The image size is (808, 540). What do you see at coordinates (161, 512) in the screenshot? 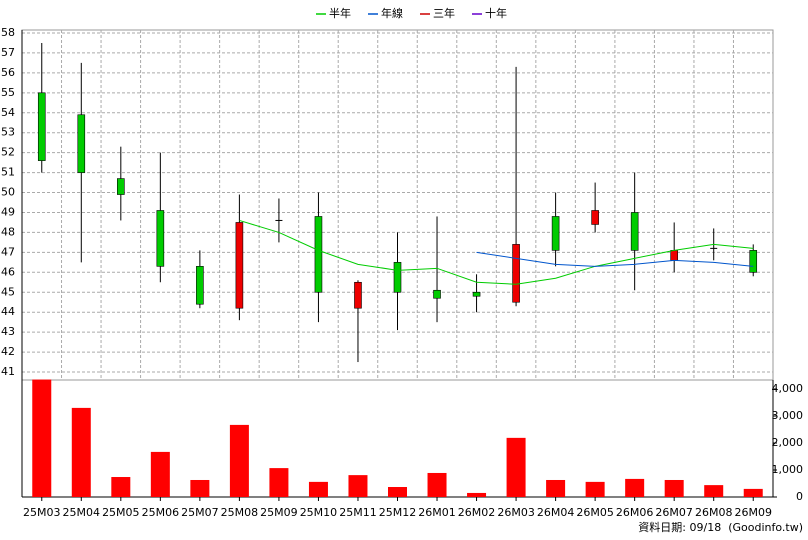
I see `x-tick-label: 25M06` at bounding box center [161, 512].